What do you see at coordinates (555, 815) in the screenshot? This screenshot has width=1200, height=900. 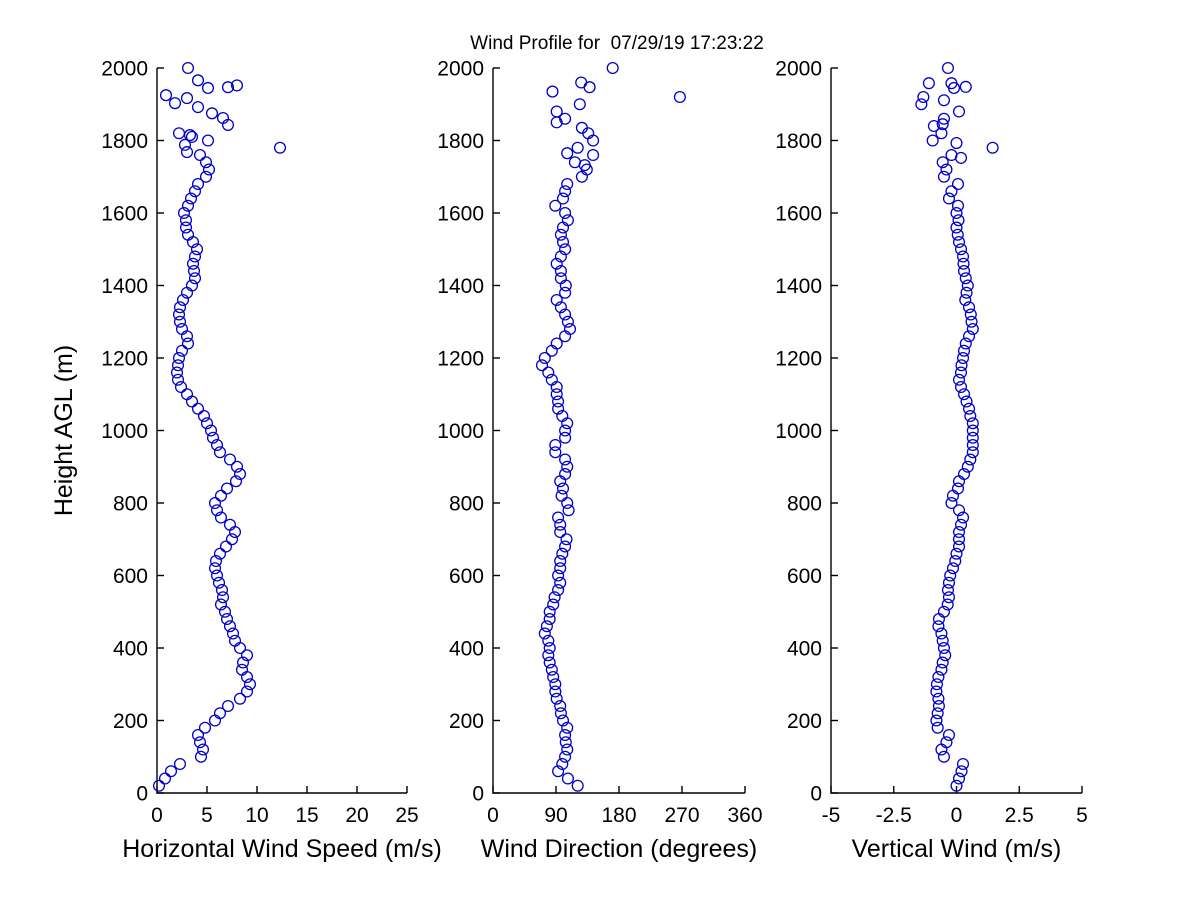 I see `x-tick-label: 90` at bounding box center [555, 815].